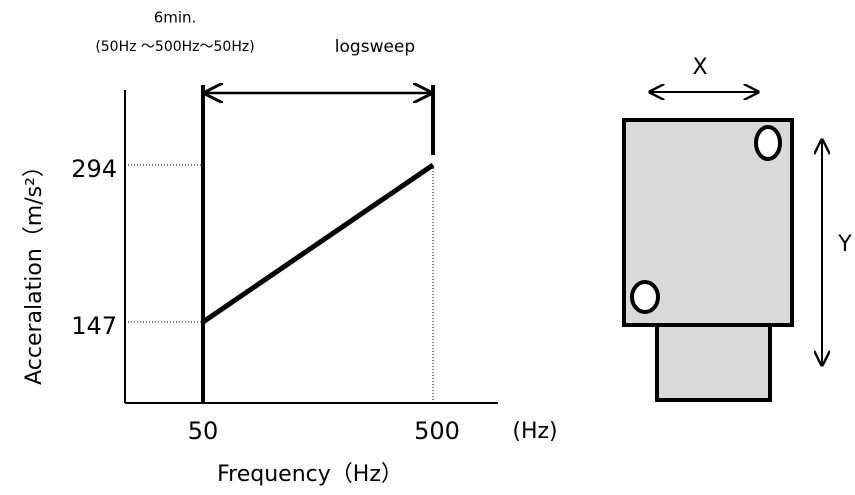 Image resolution: width=855 pixels, height=495 pixels. What do you see at coordinates (34, 270) in the screenshot?
I see `y-axis-title: Acceralation（m/s²）` at bounding box center [34, 270].